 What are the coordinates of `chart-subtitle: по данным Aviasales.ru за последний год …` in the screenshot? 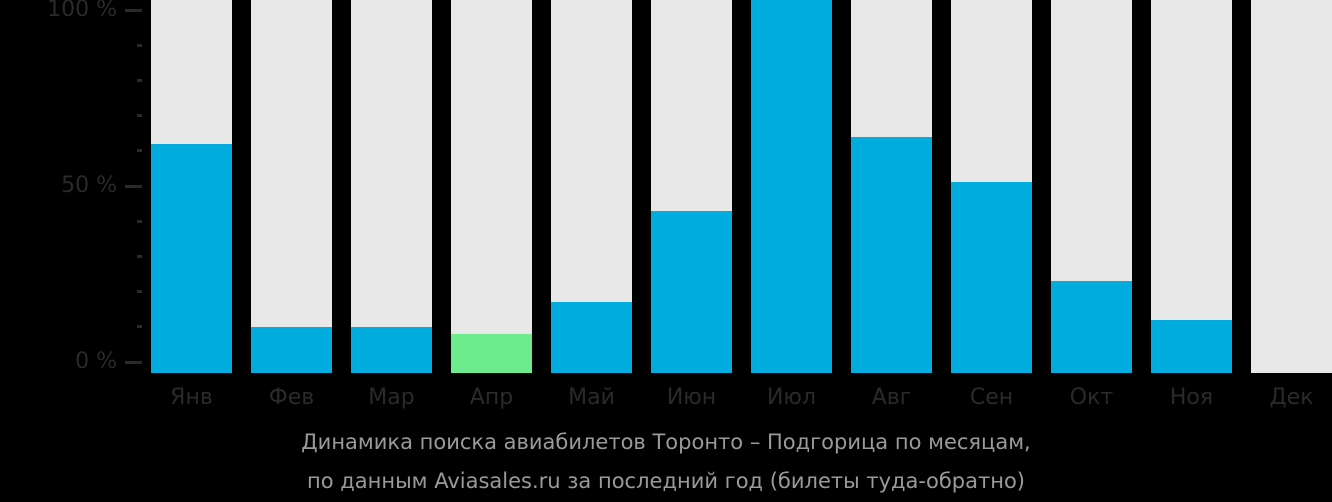 It's located at (666, 481).